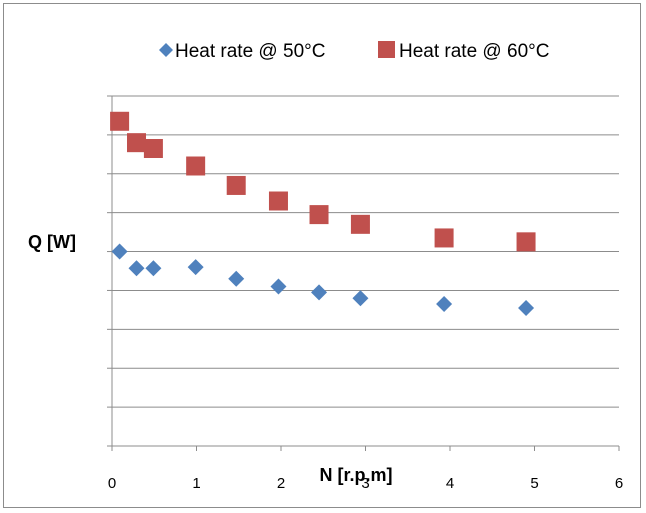 The height and width of the screenshot is (513, 646). I want to click on legend-item-series-2: Heat rate @ 60°C, so click(463, 51).